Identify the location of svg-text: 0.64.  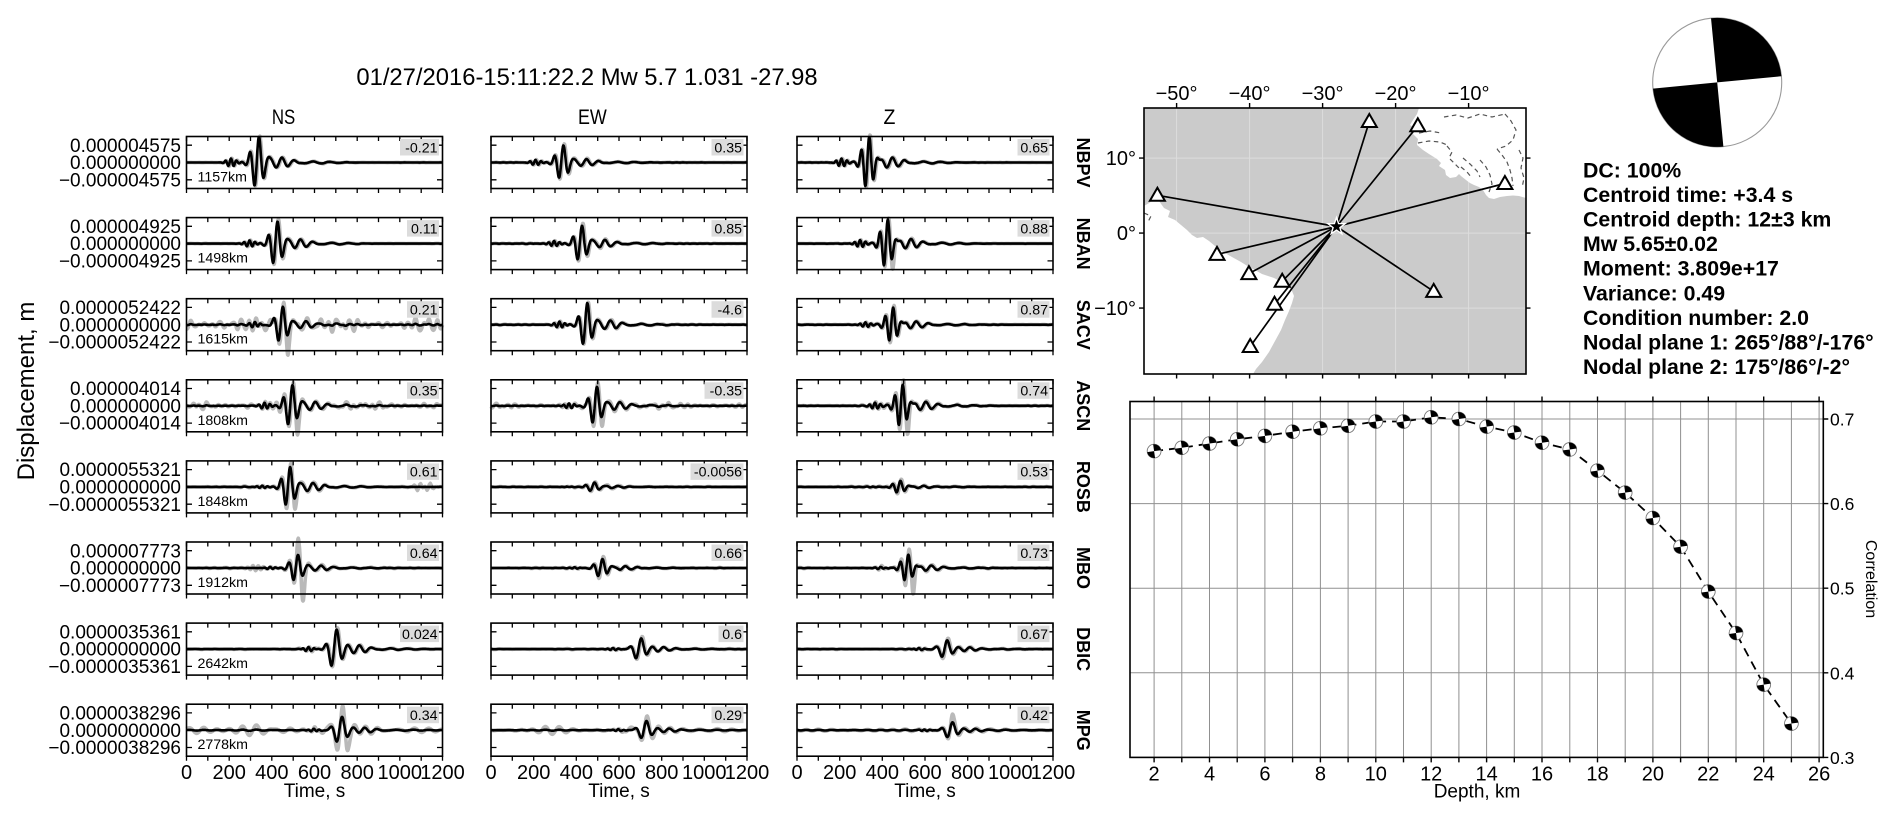
(424, 554).